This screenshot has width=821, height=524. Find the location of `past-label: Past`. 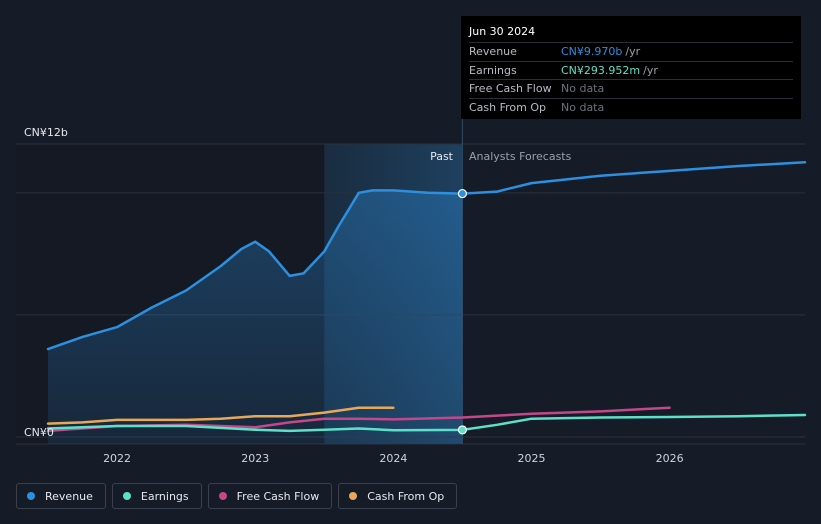

past-label: Past is located at coordinates (442, 156).